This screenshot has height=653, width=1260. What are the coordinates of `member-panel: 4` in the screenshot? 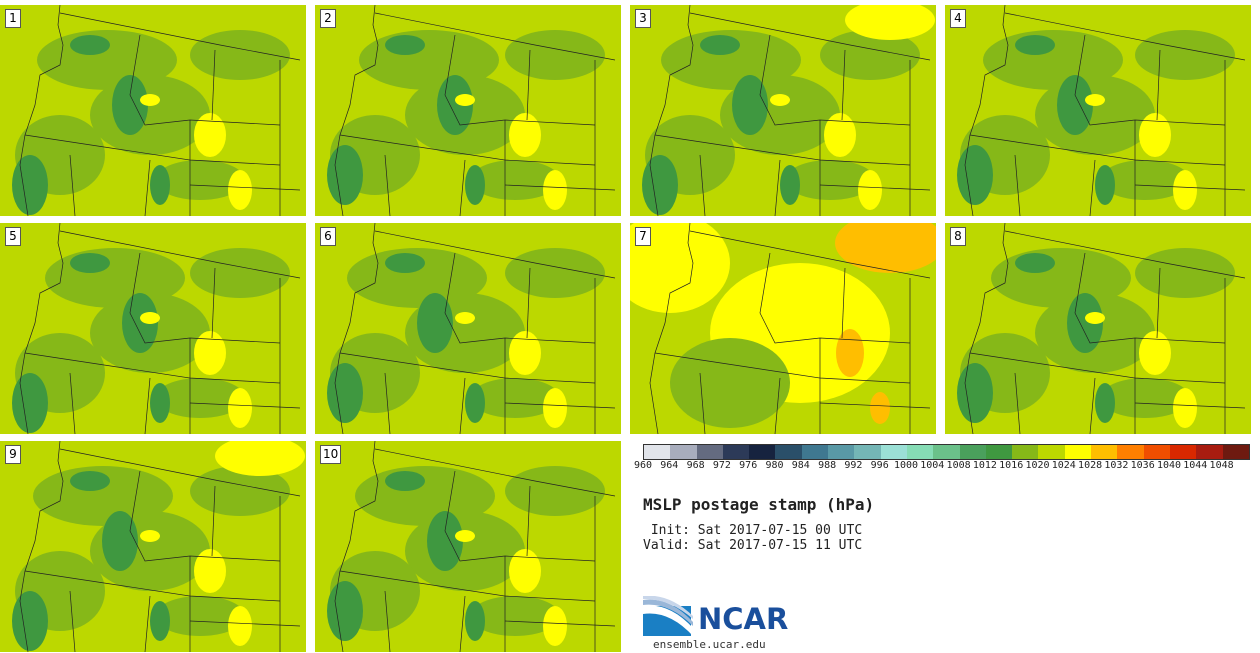 It's located at (1098, 110).